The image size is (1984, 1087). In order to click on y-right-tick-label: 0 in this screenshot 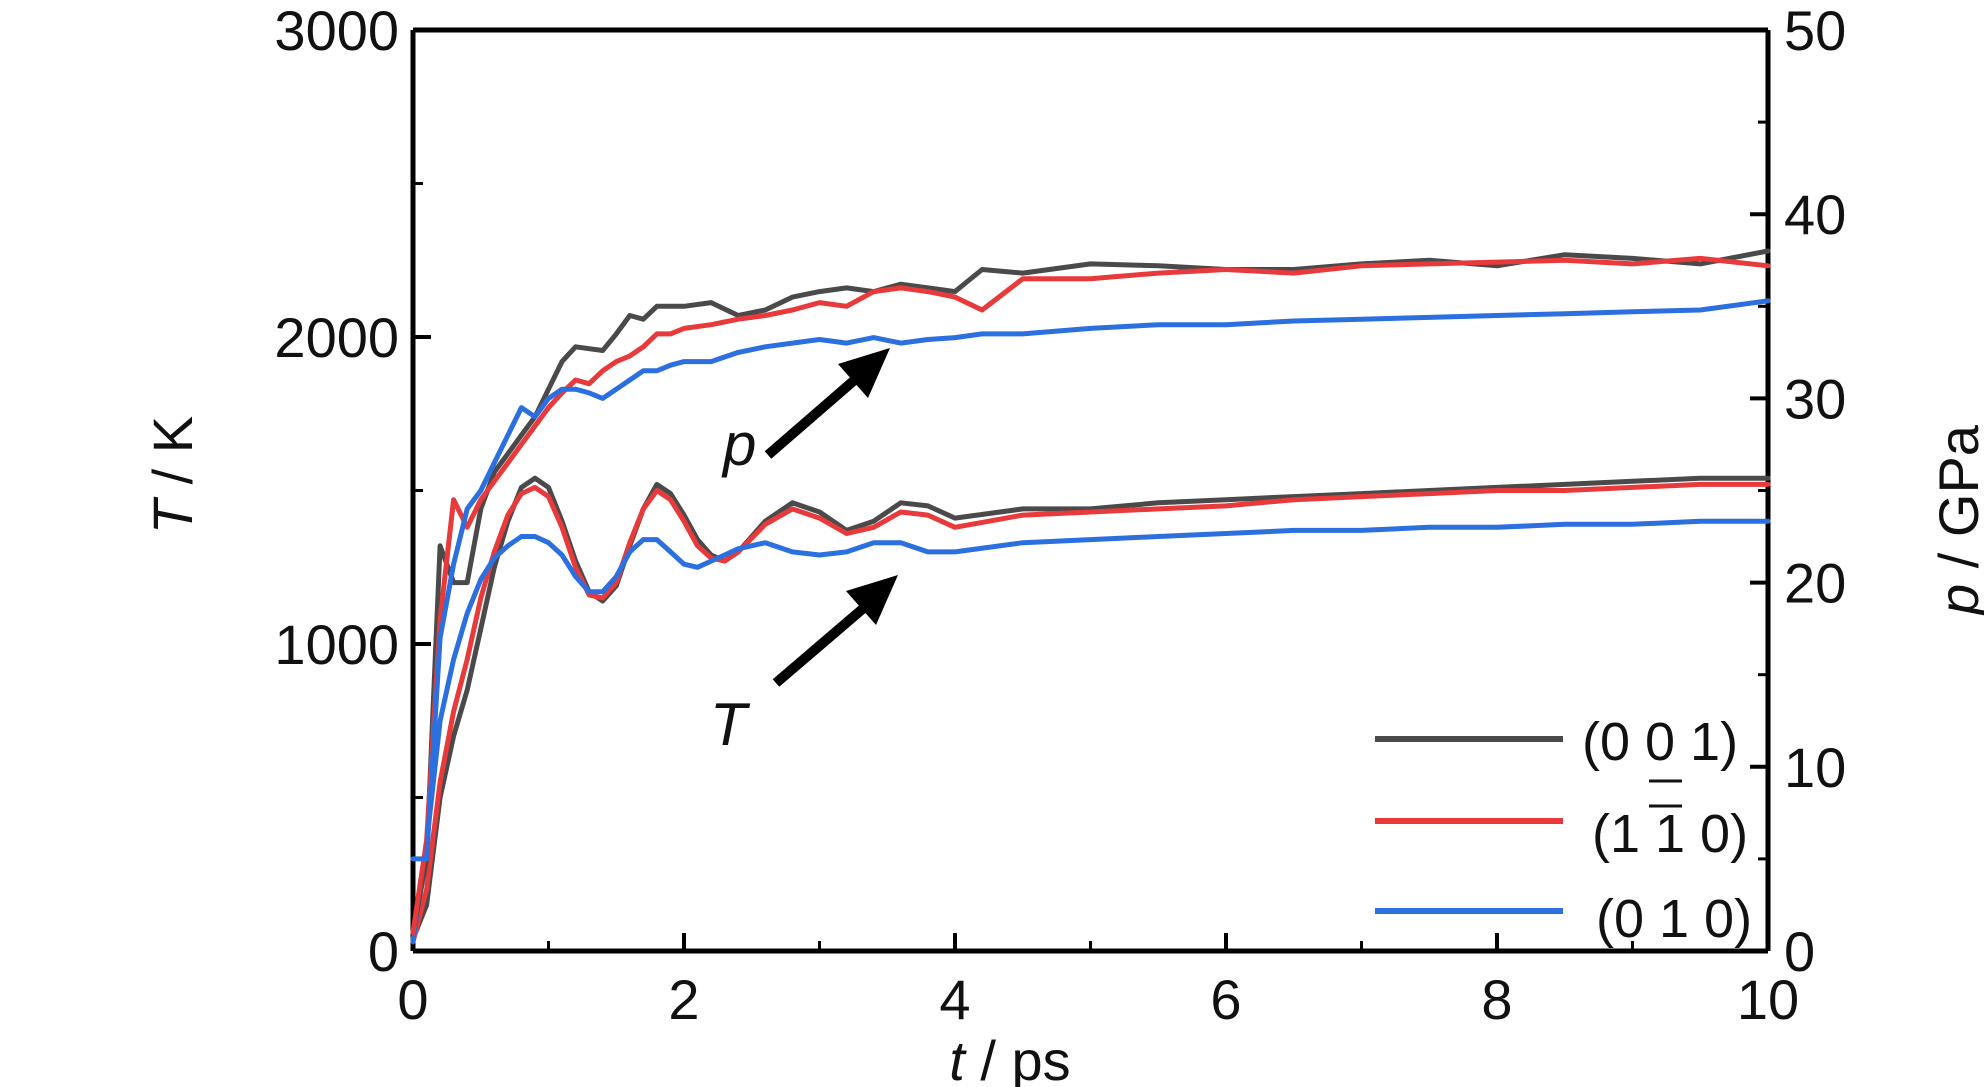, I will do `click(1799, 951)`.